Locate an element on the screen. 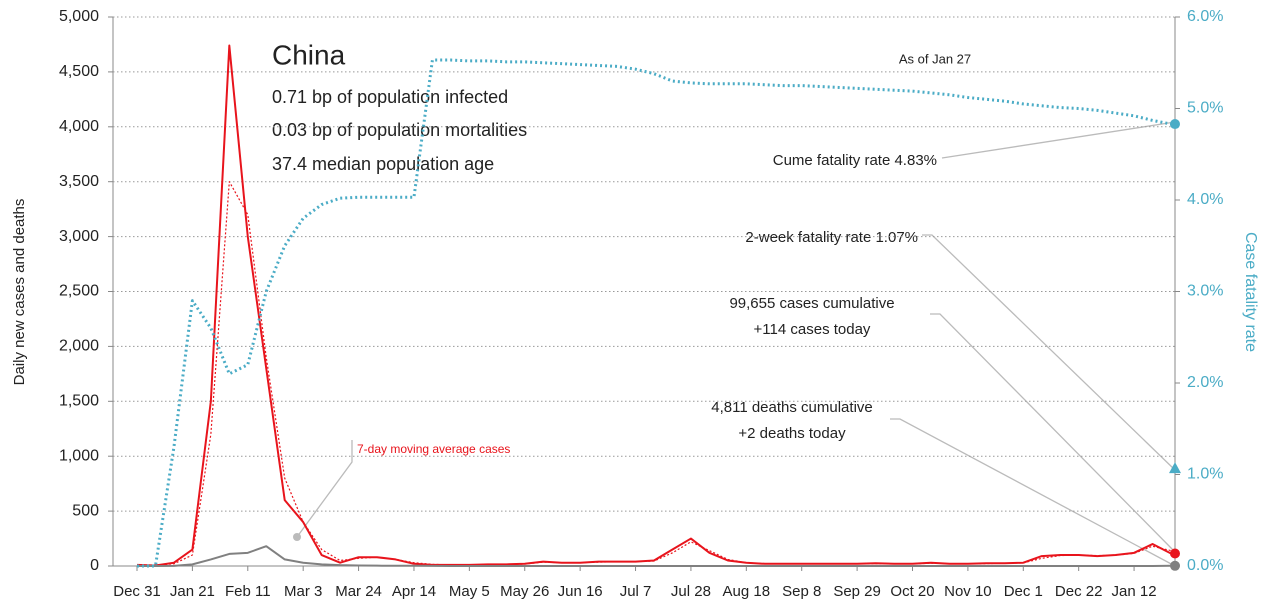 Image resolution: width=1266 pixels, height=606 pixels. subtitle: 0.71 bp of population infected is located at coordinates (390, 97).